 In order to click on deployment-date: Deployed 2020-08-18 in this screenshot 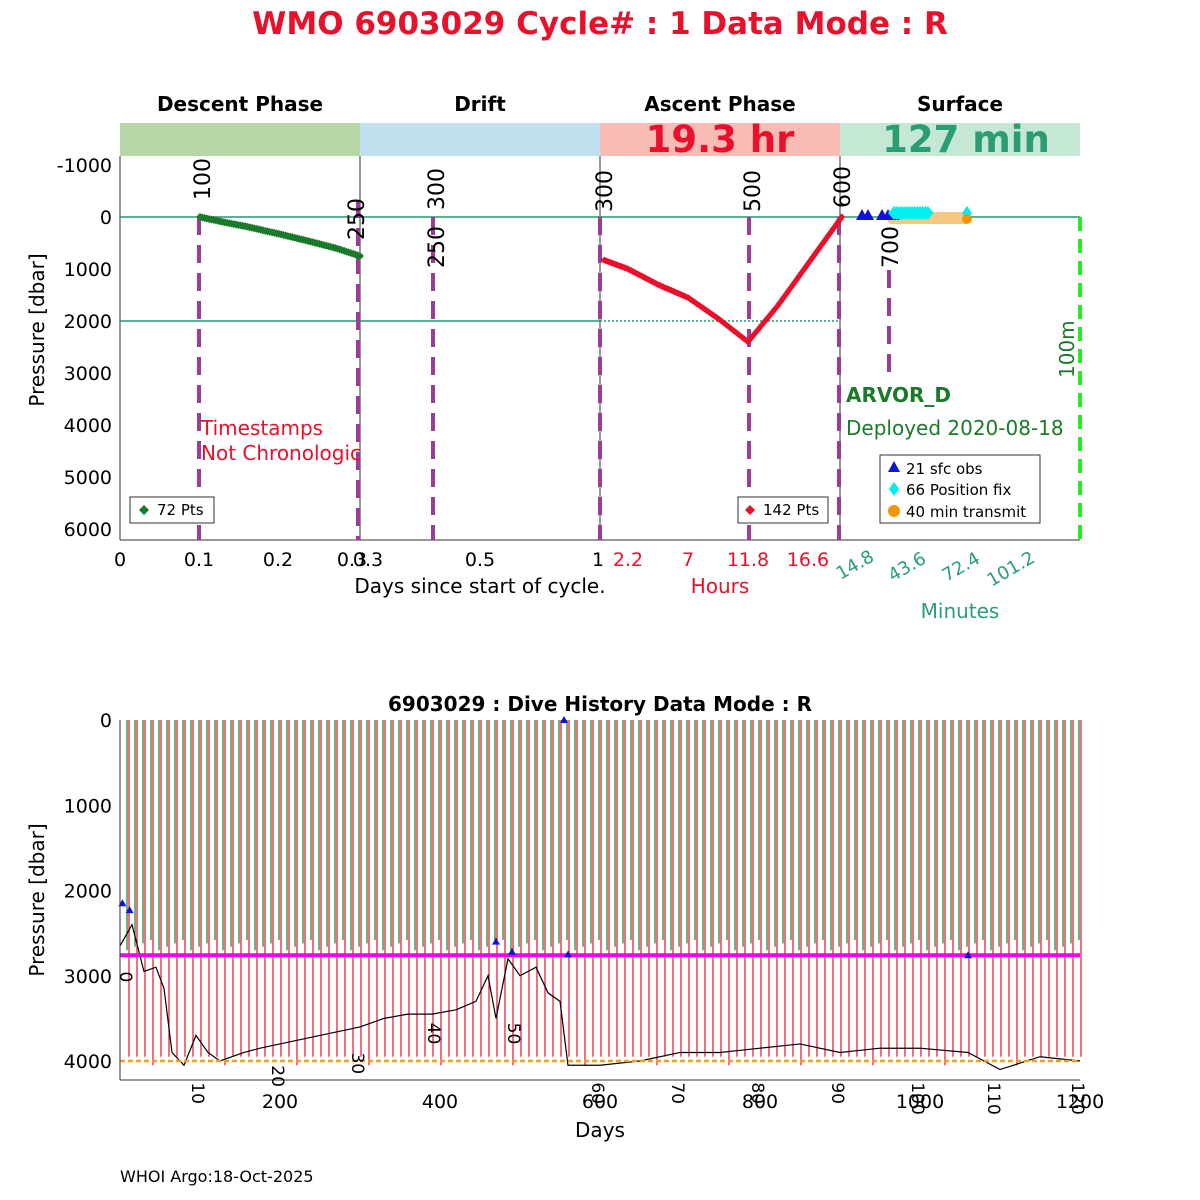, I will do `click(955, 428)`.